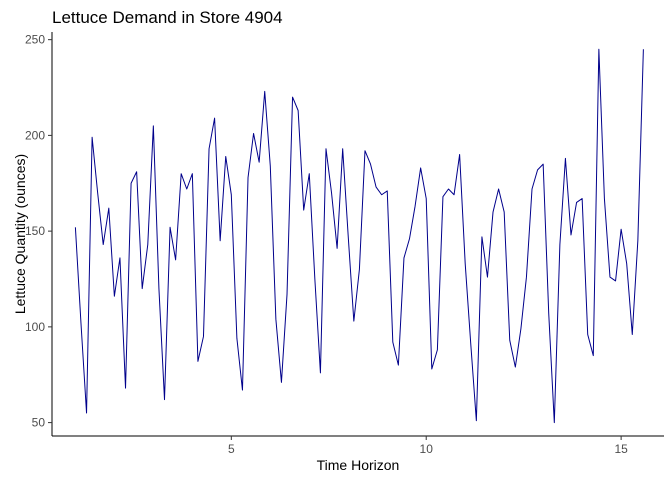  I want to click on x-axis-title: Time Horizon, so click(358, 465).